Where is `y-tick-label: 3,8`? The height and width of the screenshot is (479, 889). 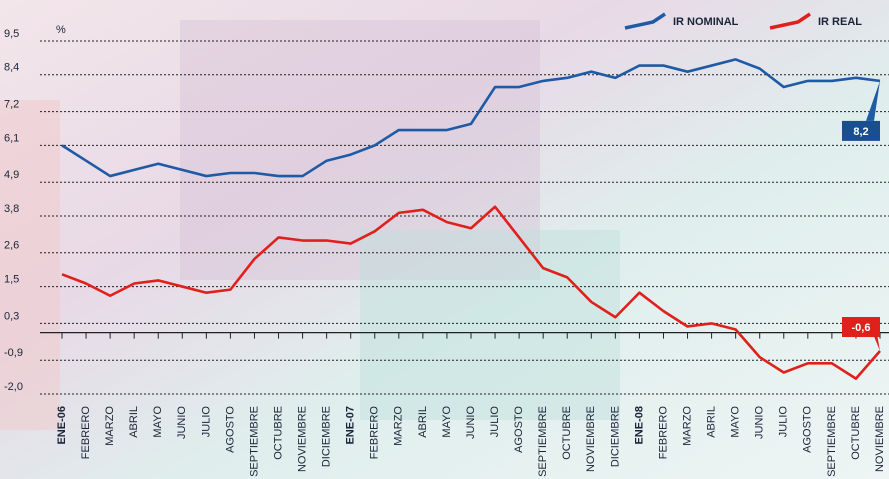 y-tick-label: 3,8 is located at coordinates (11, 209).